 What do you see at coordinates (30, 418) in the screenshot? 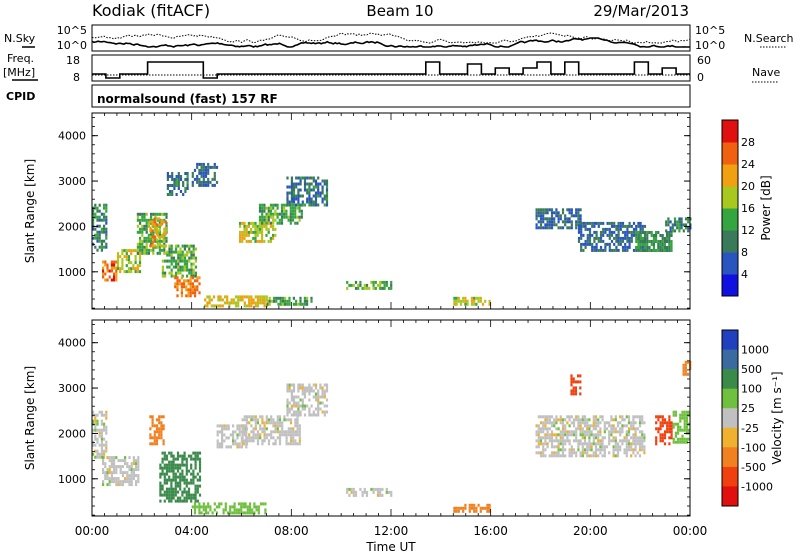
I see `velocity-y-axis-label: Slant Range [km]` at bounding box center [30, 418].